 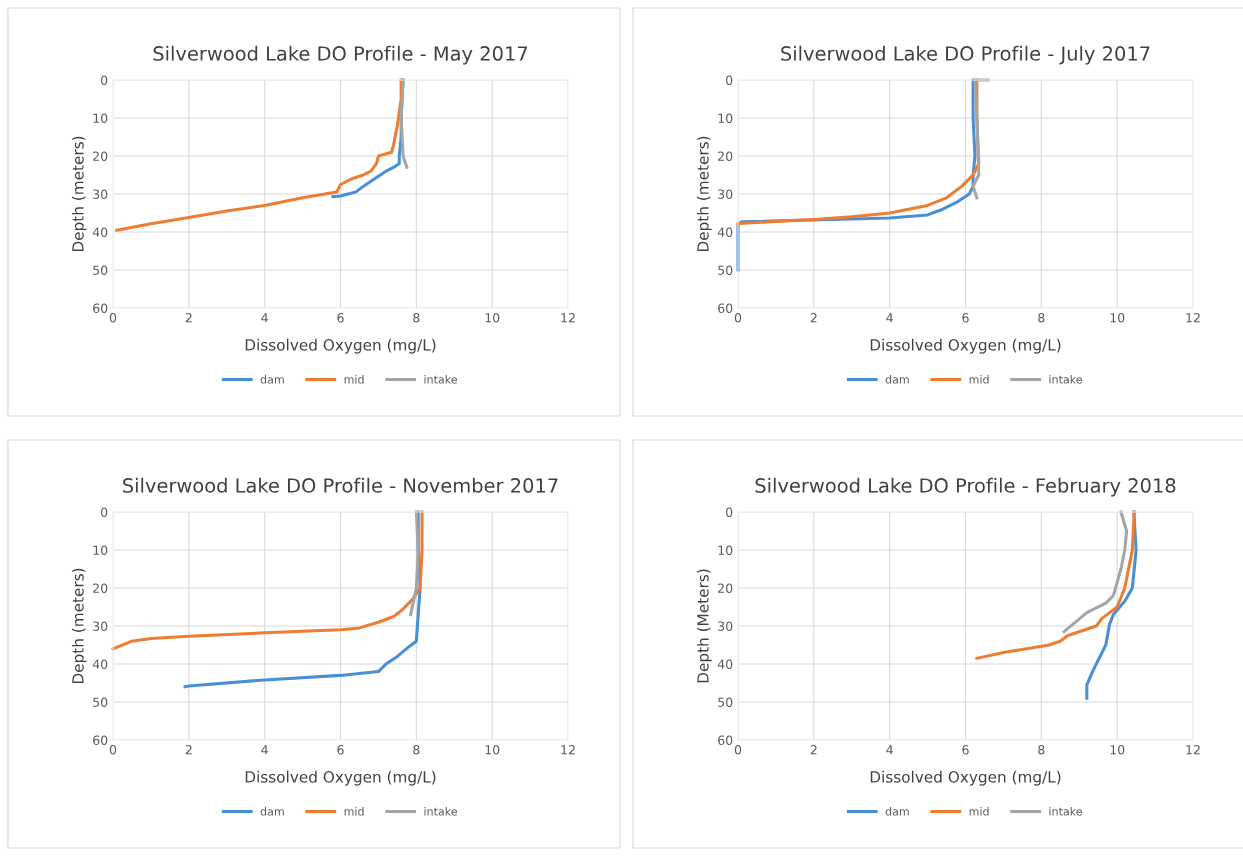 What do you see at coordinates (965, 55) in the screenshot?
I see `chart-title: Silverwood Lake DO Profile - July 2017` at bounding box center [965, 55].